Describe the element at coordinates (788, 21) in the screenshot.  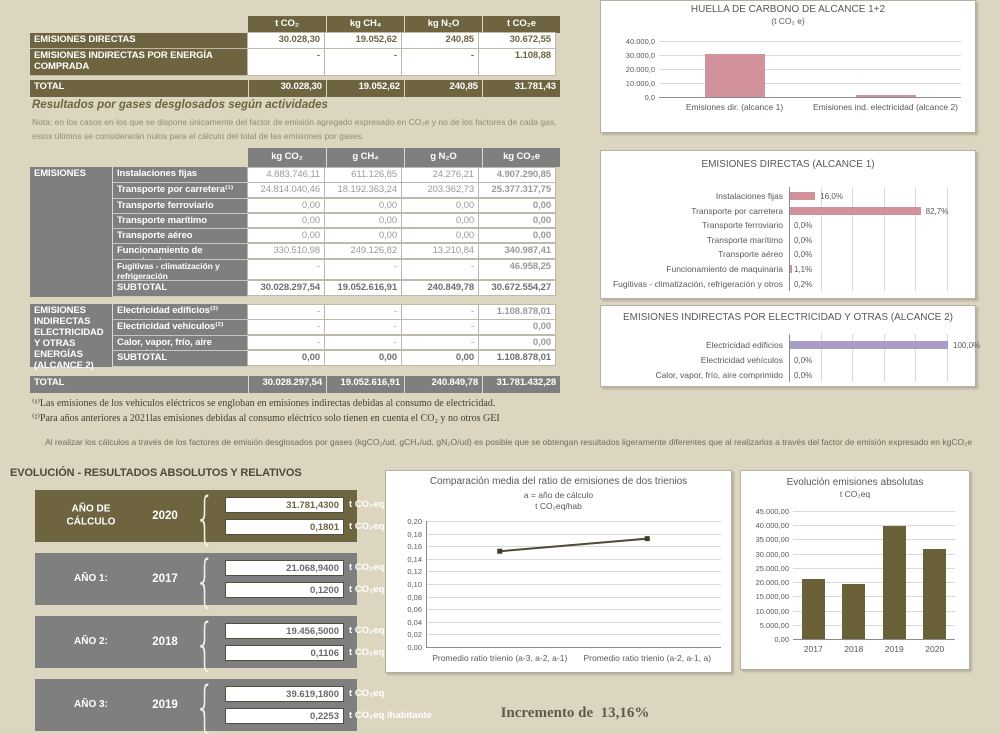
I see `chart-subtitle: (t CO₂ e)` at that location.